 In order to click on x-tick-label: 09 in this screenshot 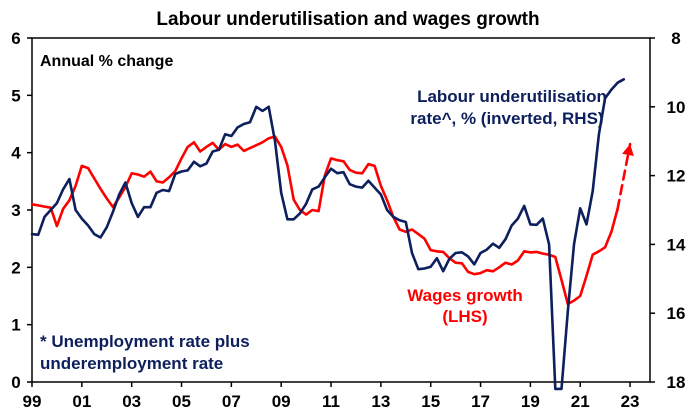, I will do `click(281, 401)`.